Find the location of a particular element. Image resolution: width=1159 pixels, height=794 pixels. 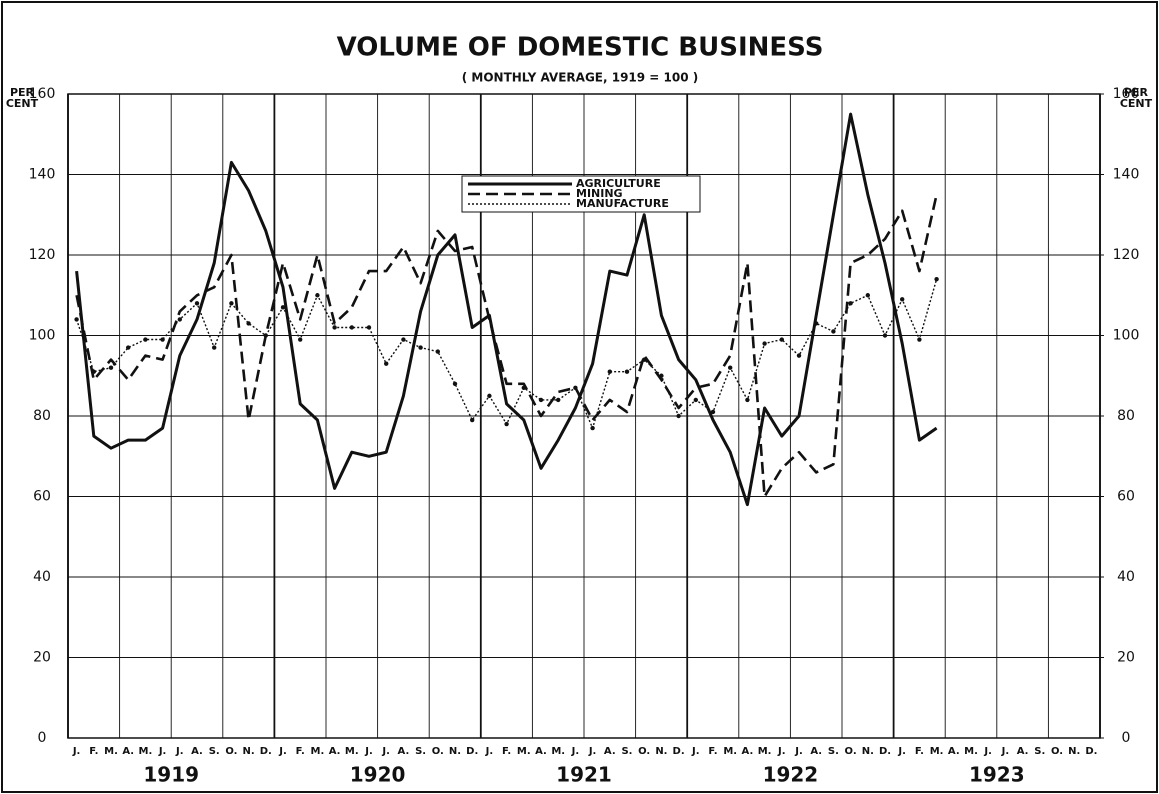

y2-tick-label: 140 is located at coordinates (1126, 175).